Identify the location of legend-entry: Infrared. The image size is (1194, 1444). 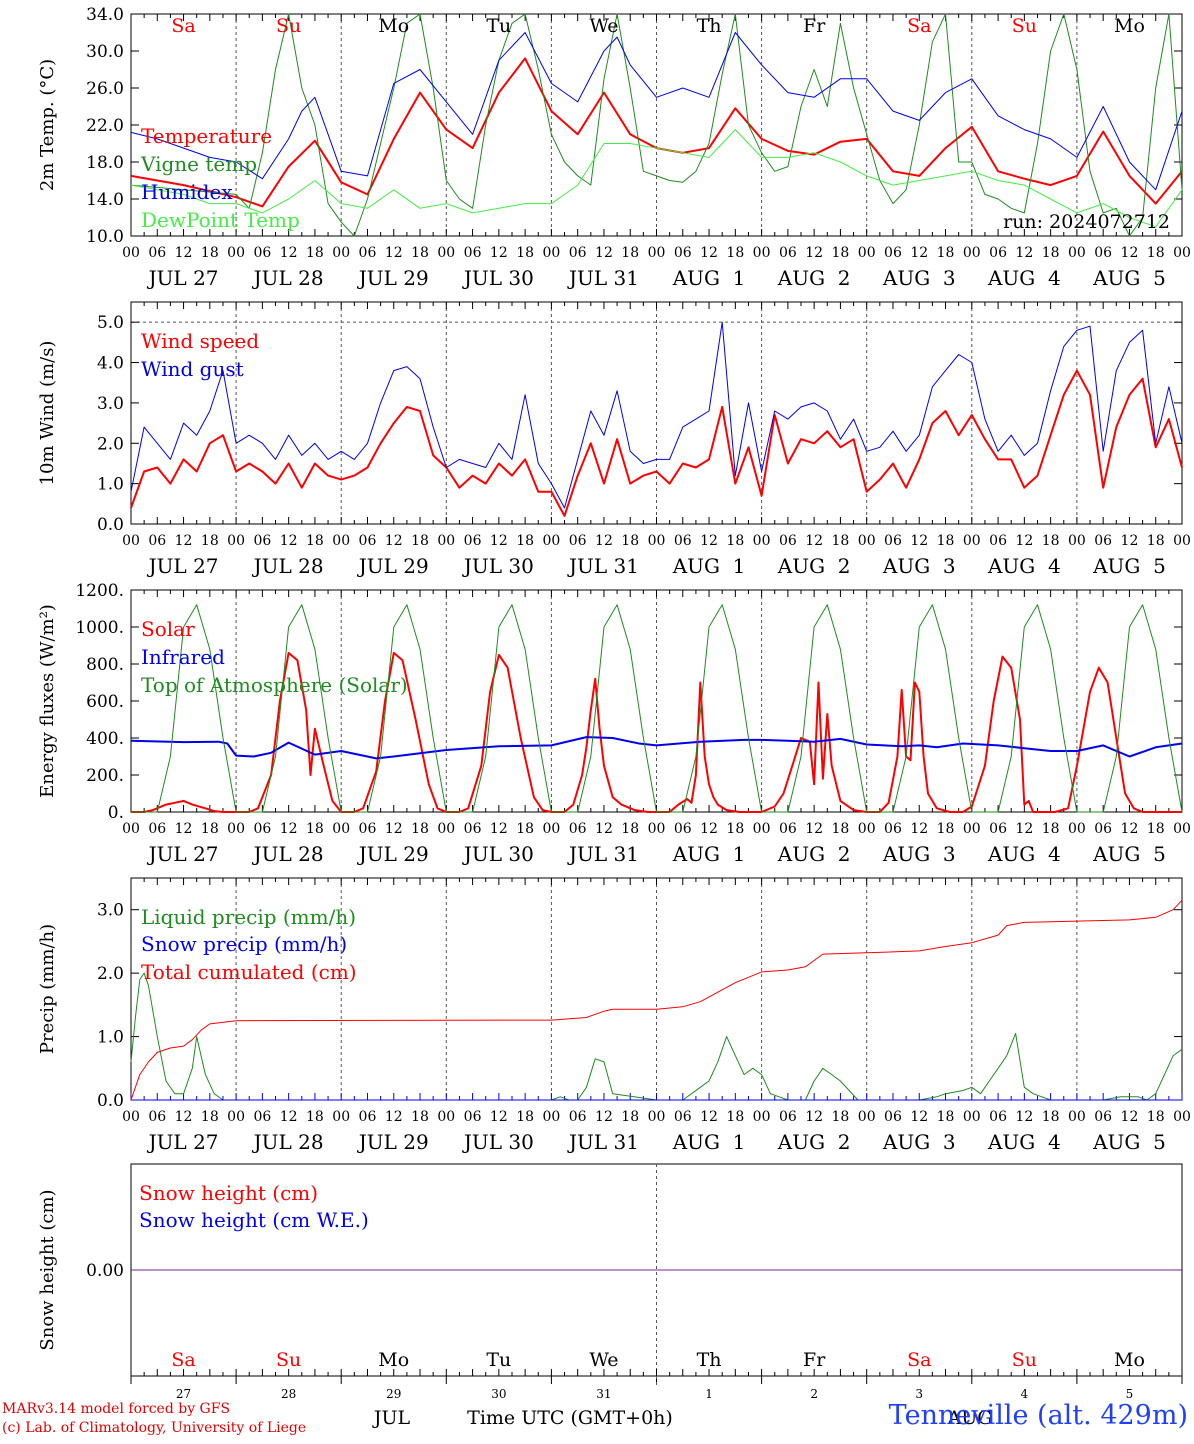
(183, 657).